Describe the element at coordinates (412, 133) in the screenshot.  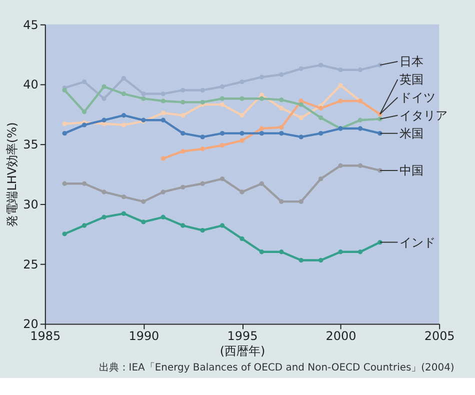
I see `series-label: 米国` at that location.